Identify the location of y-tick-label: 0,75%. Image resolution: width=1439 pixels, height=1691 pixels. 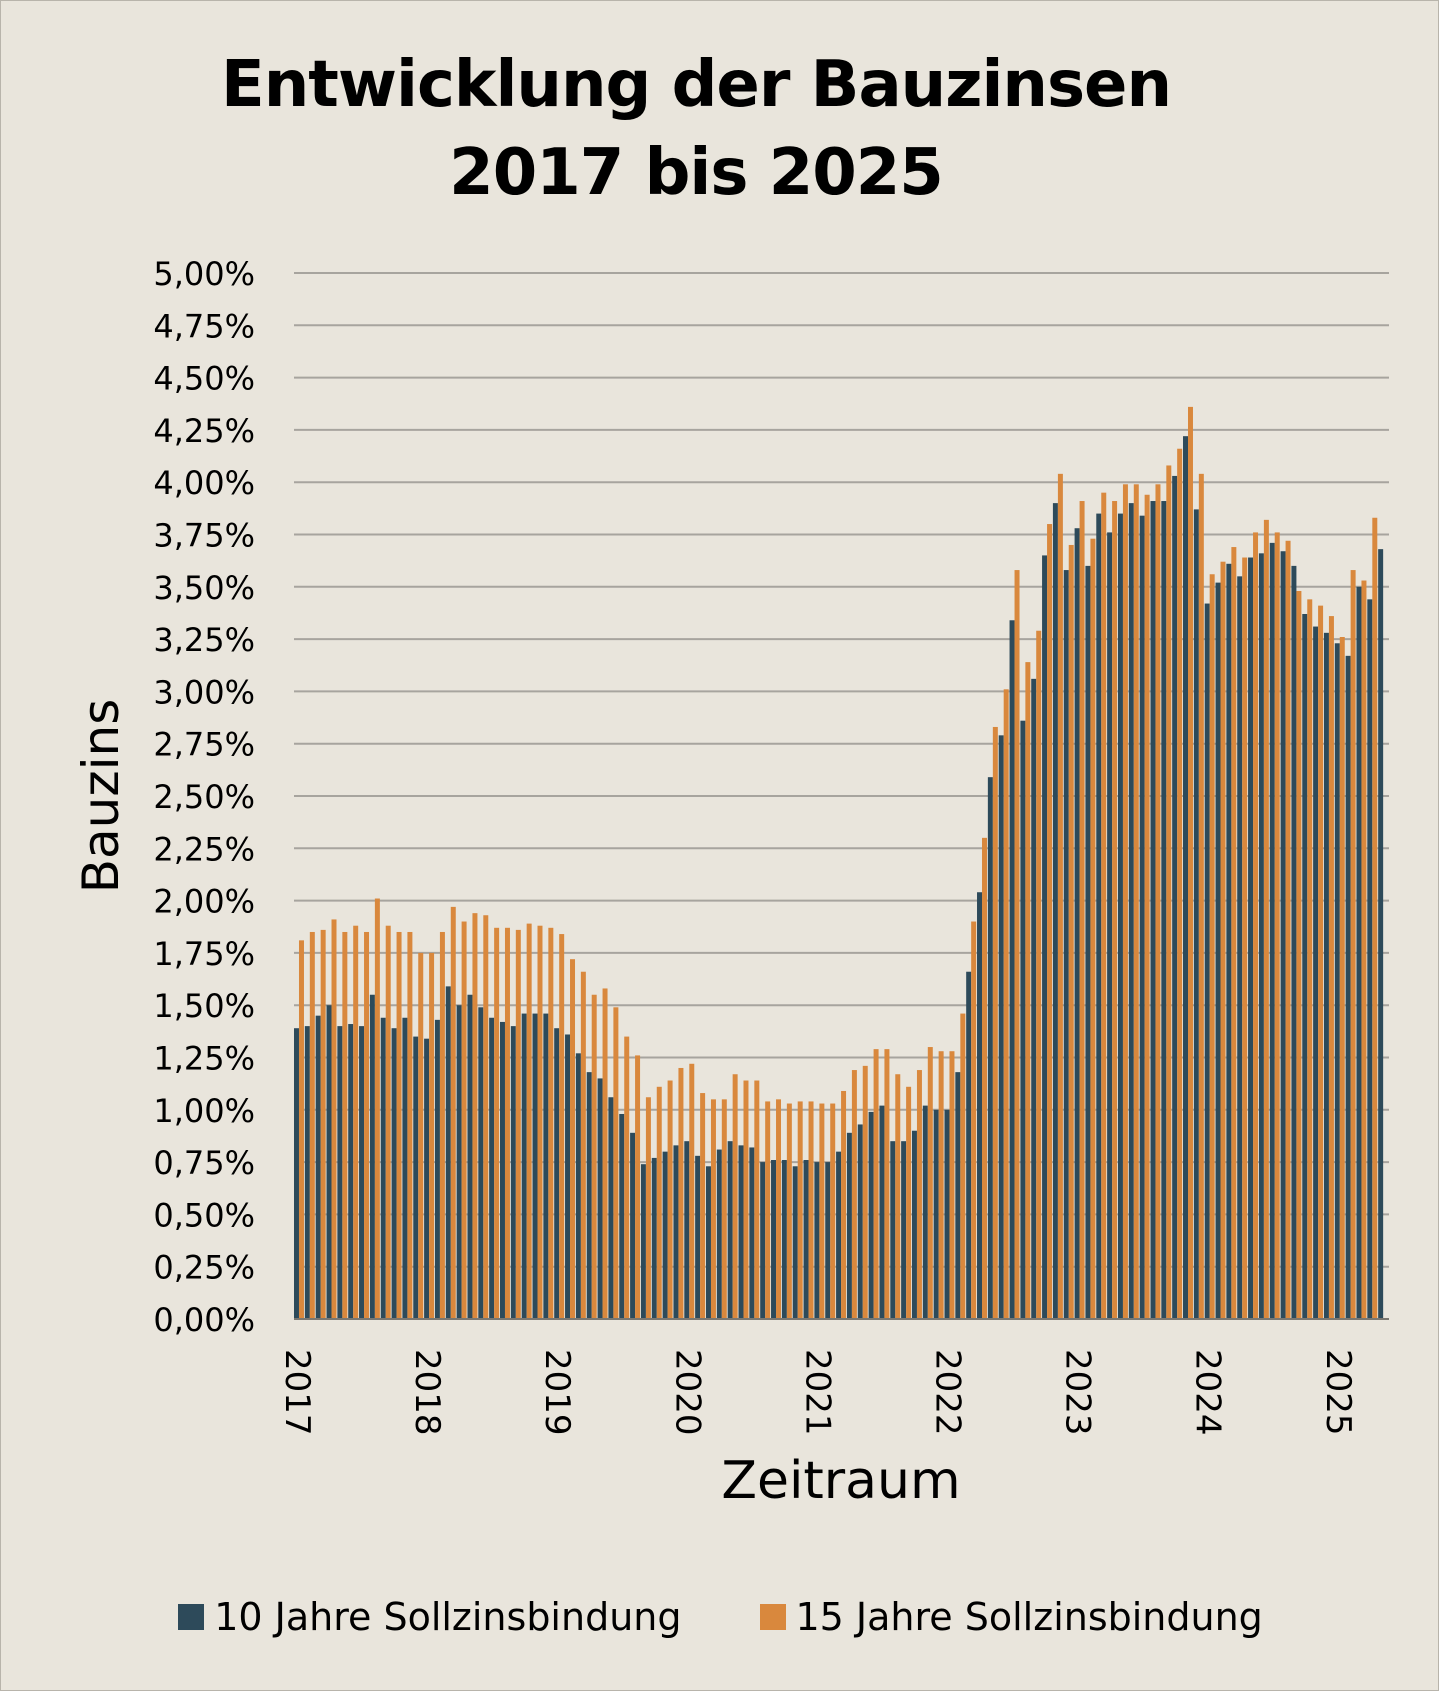
(204, 1163).